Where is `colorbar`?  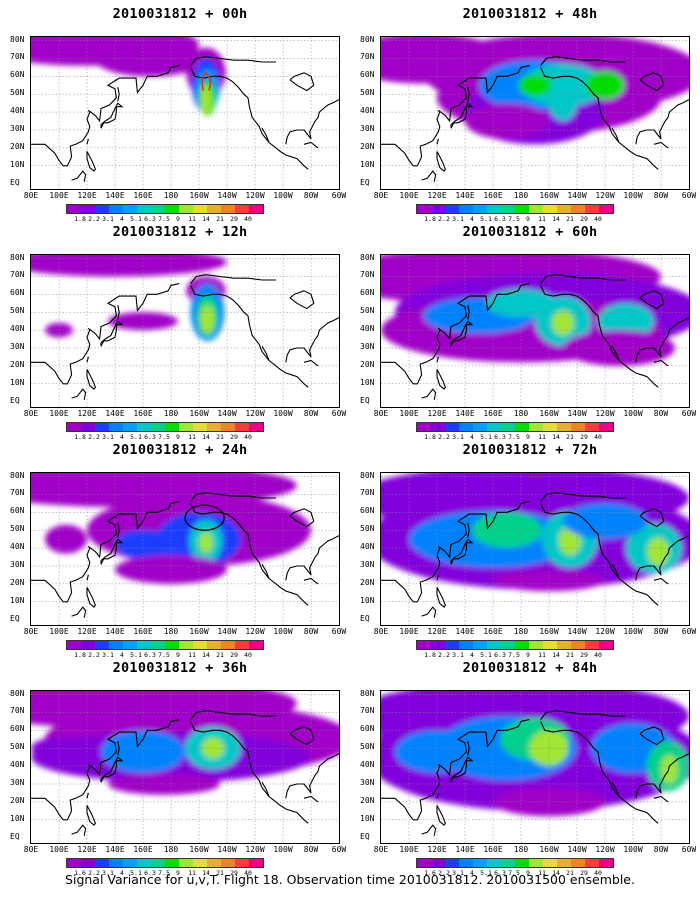
colorbar is located at coordinates (165, 427).